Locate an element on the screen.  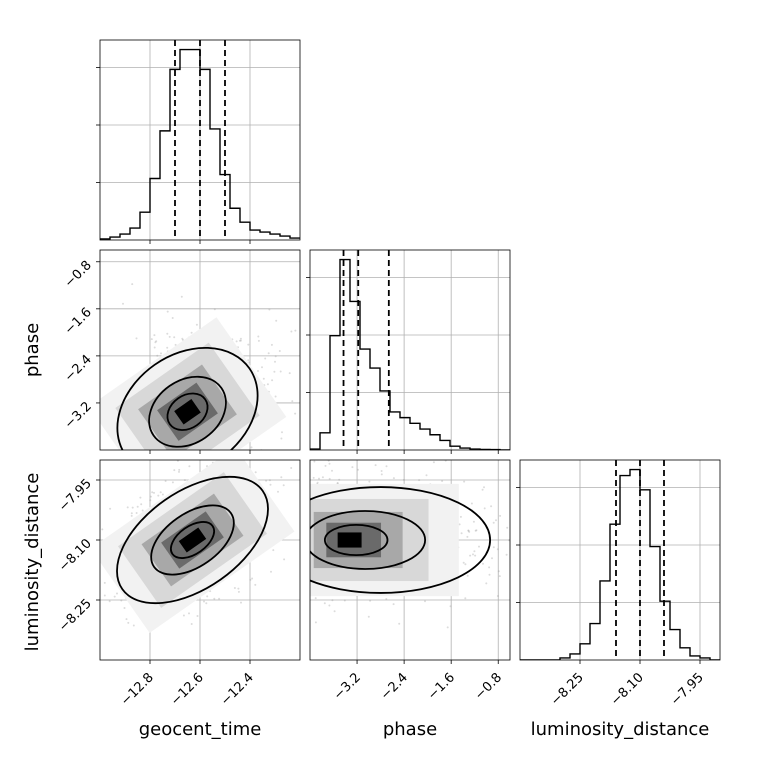
panel-frame is located at coordinates (620, 560).